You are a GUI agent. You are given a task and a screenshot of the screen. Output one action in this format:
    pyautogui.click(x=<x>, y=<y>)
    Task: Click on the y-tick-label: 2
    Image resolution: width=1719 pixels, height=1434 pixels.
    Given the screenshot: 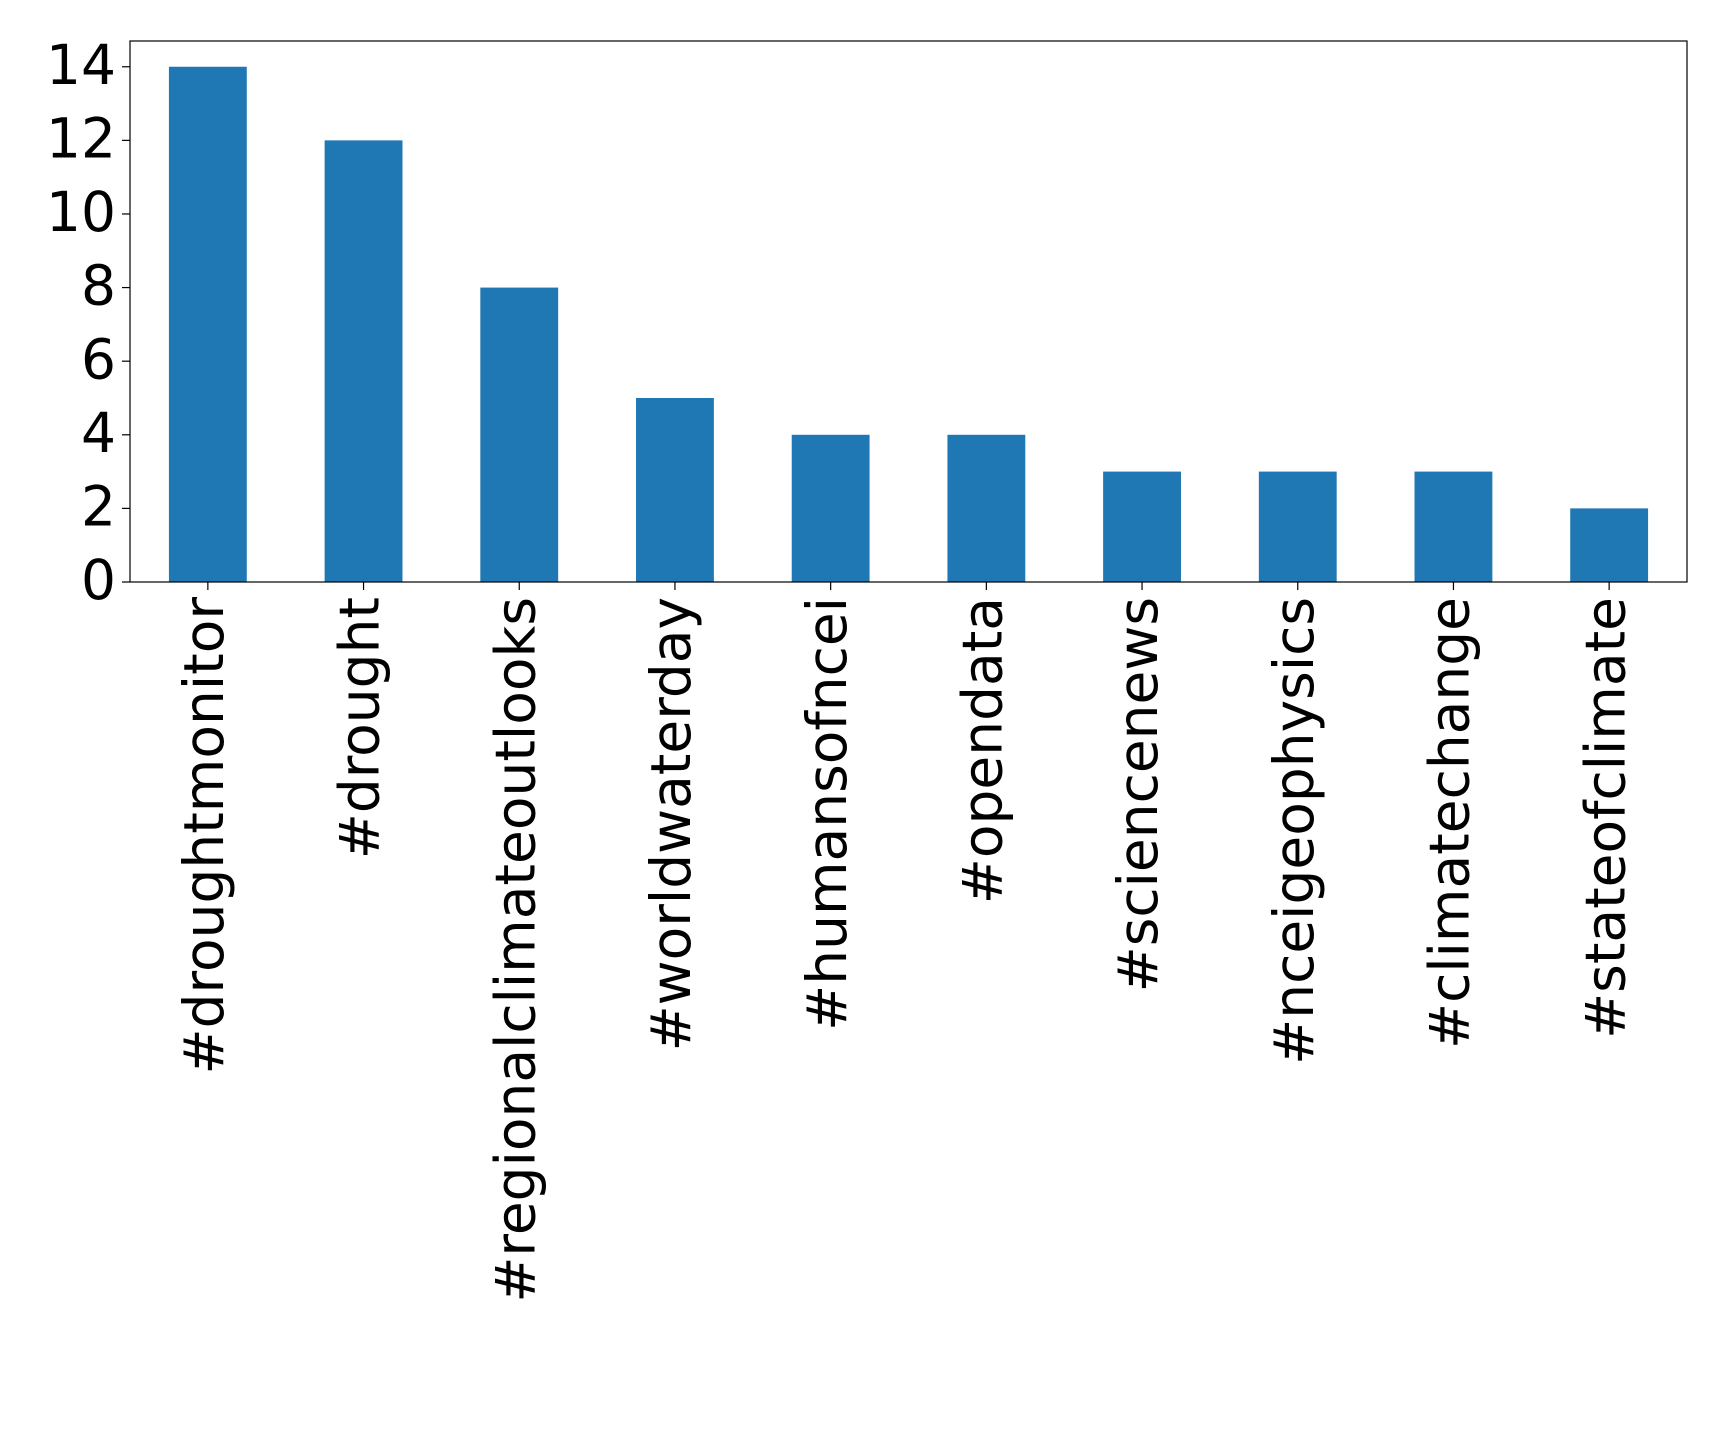 What is the action you would take?
    pyautogui.click(x=98, y=507)
    